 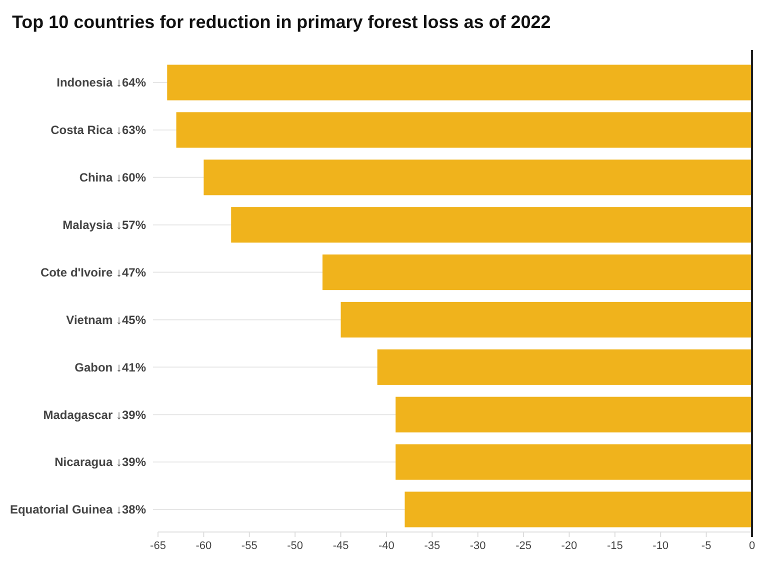 I want to click on x-tick-label: -65, so click(x=158, y=546).